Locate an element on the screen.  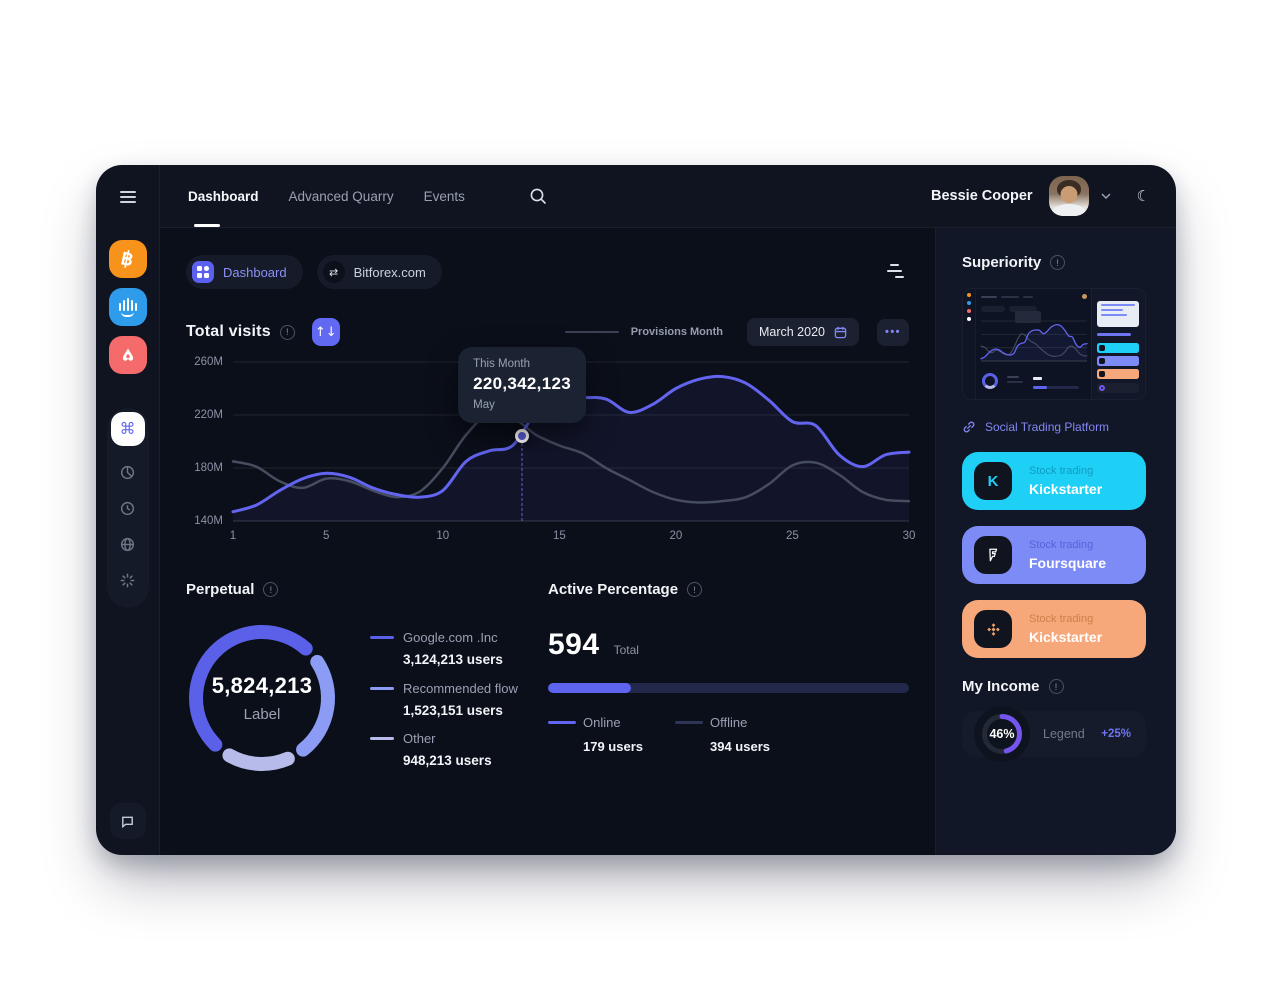
y-tick-label: 180M is located at coordinates (208, 468).